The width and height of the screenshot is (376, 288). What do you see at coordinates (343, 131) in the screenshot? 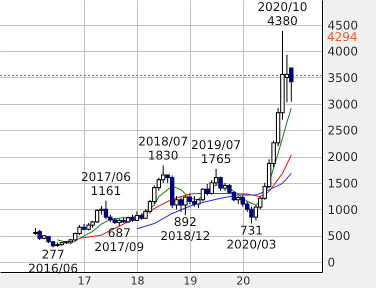
I see `y-tick-label: 2500` at bounding box center [343, 131].